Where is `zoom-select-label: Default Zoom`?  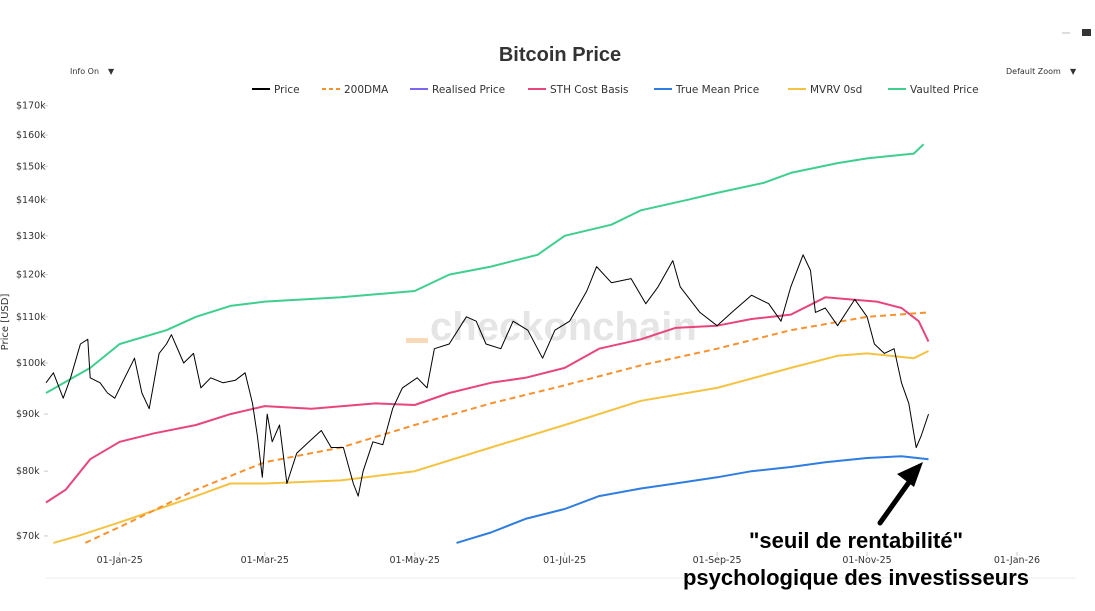 zoom-select-label: Default Zoom is located at coordinates (1033, 71).